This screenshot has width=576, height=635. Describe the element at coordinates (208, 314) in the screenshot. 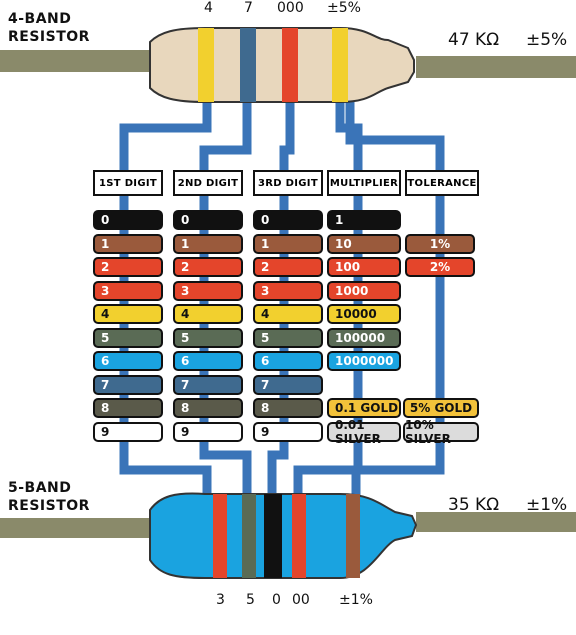

I see `digit2-chip-4: 4` at that location.